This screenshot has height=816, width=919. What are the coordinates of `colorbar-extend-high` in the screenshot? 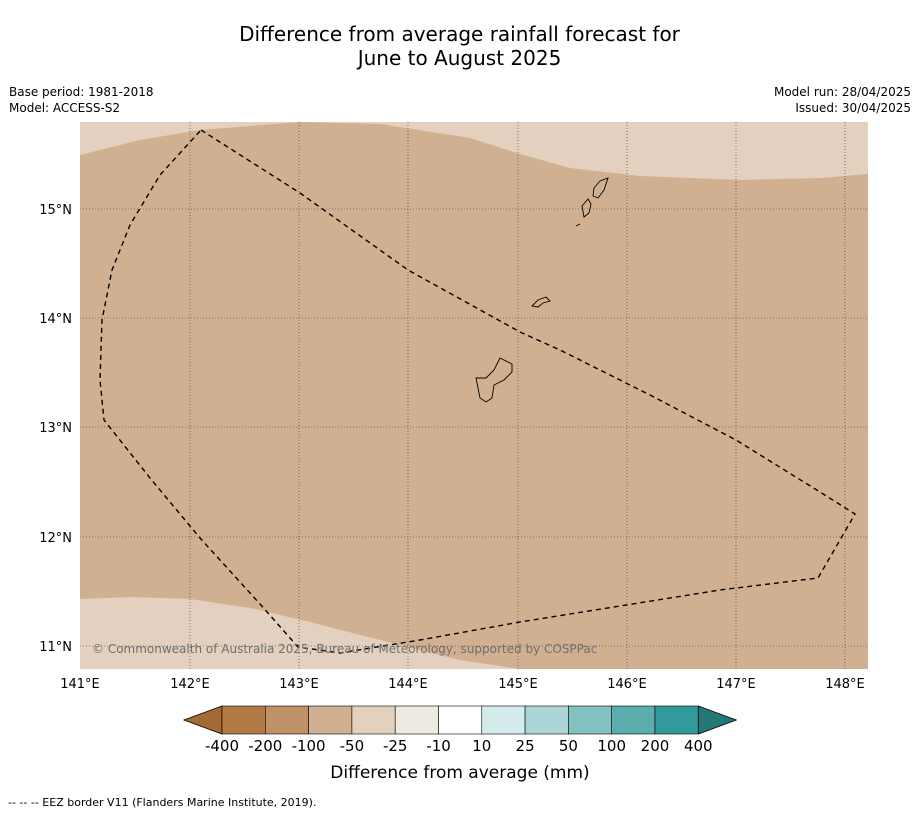 It's located at (717, 720).